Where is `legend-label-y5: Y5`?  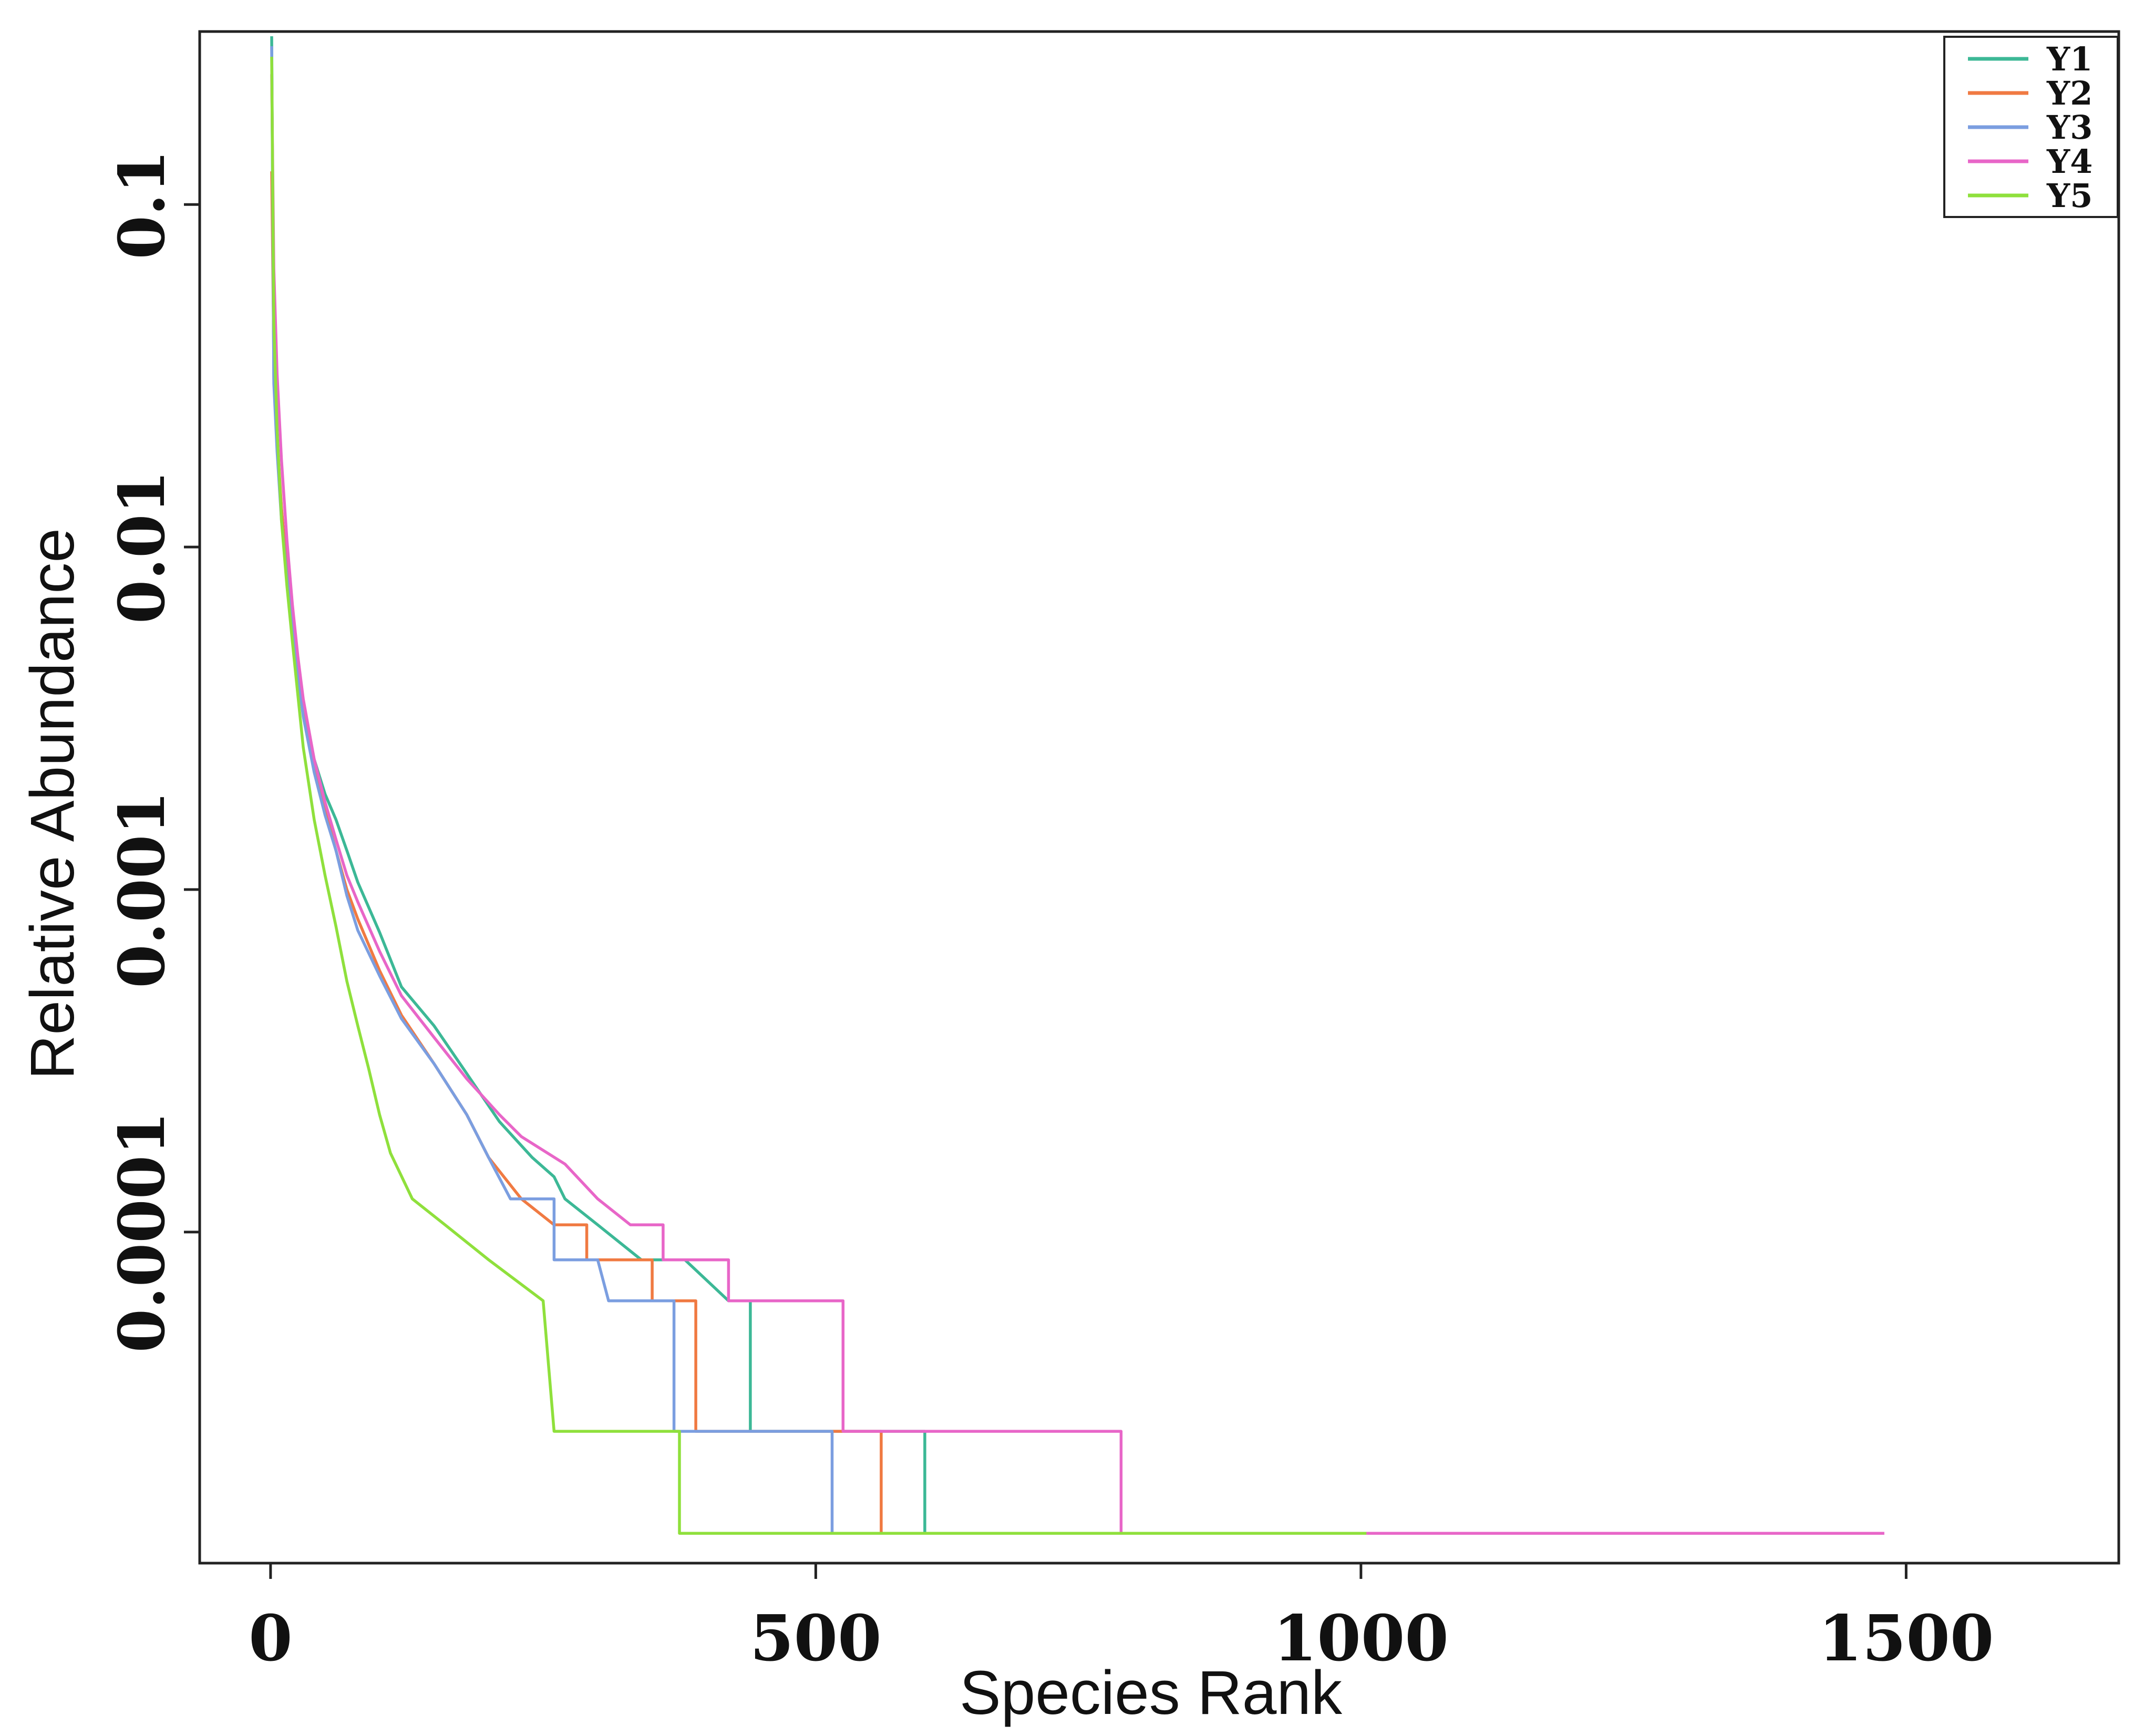
legend-label-y5: Y5 is located at coordinates (2069, 196).